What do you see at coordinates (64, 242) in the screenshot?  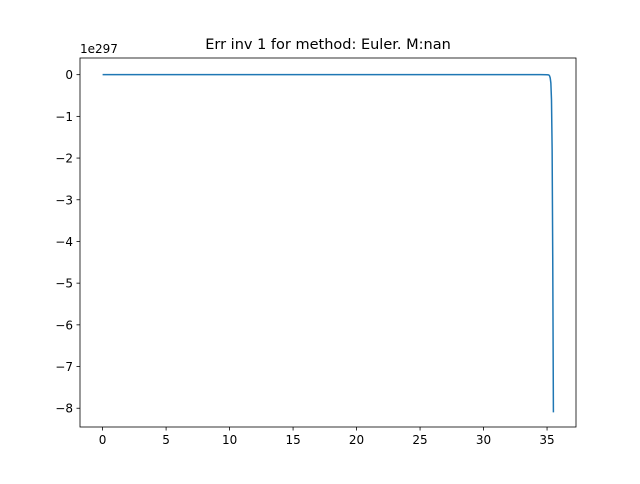 I see `y-tick-label-4: −4` at bounding box center [64, 242].